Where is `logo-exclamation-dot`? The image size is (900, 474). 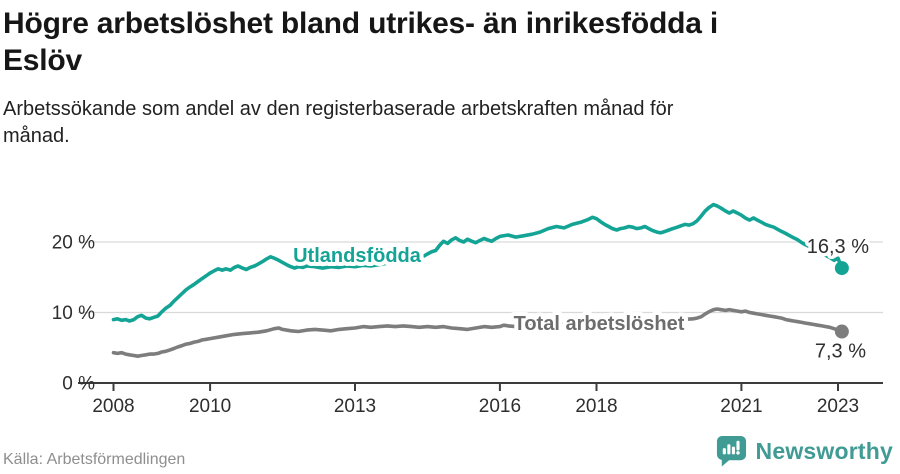 logo-exclamation-dot is located at coordinates (737, 453).